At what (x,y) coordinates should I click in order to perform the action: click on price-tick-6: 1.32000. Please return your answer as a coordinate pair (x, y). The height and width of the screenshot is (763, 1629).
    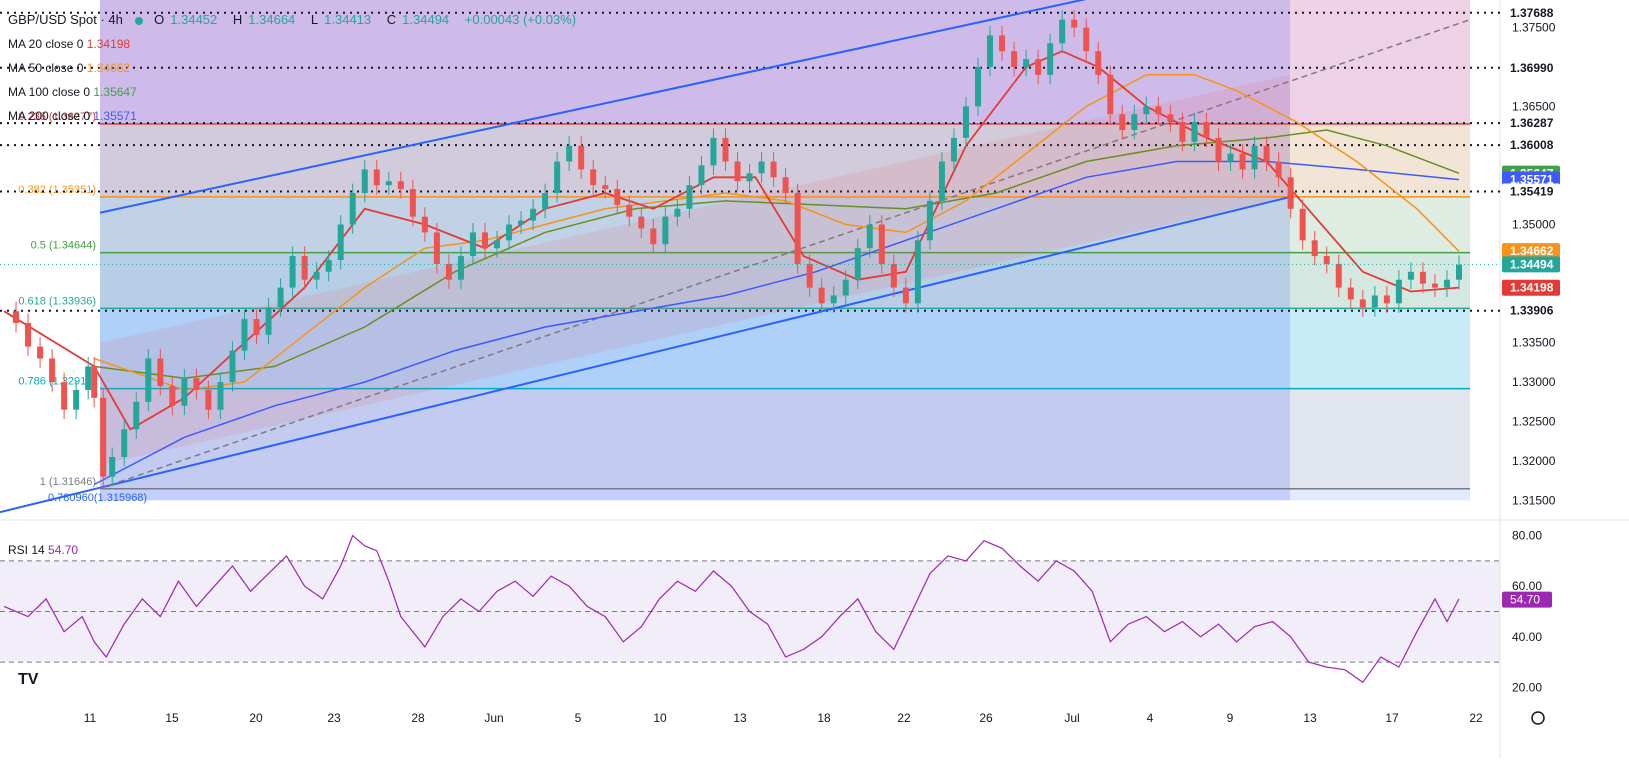
    Looking at the image, I should click on (1534, 461).